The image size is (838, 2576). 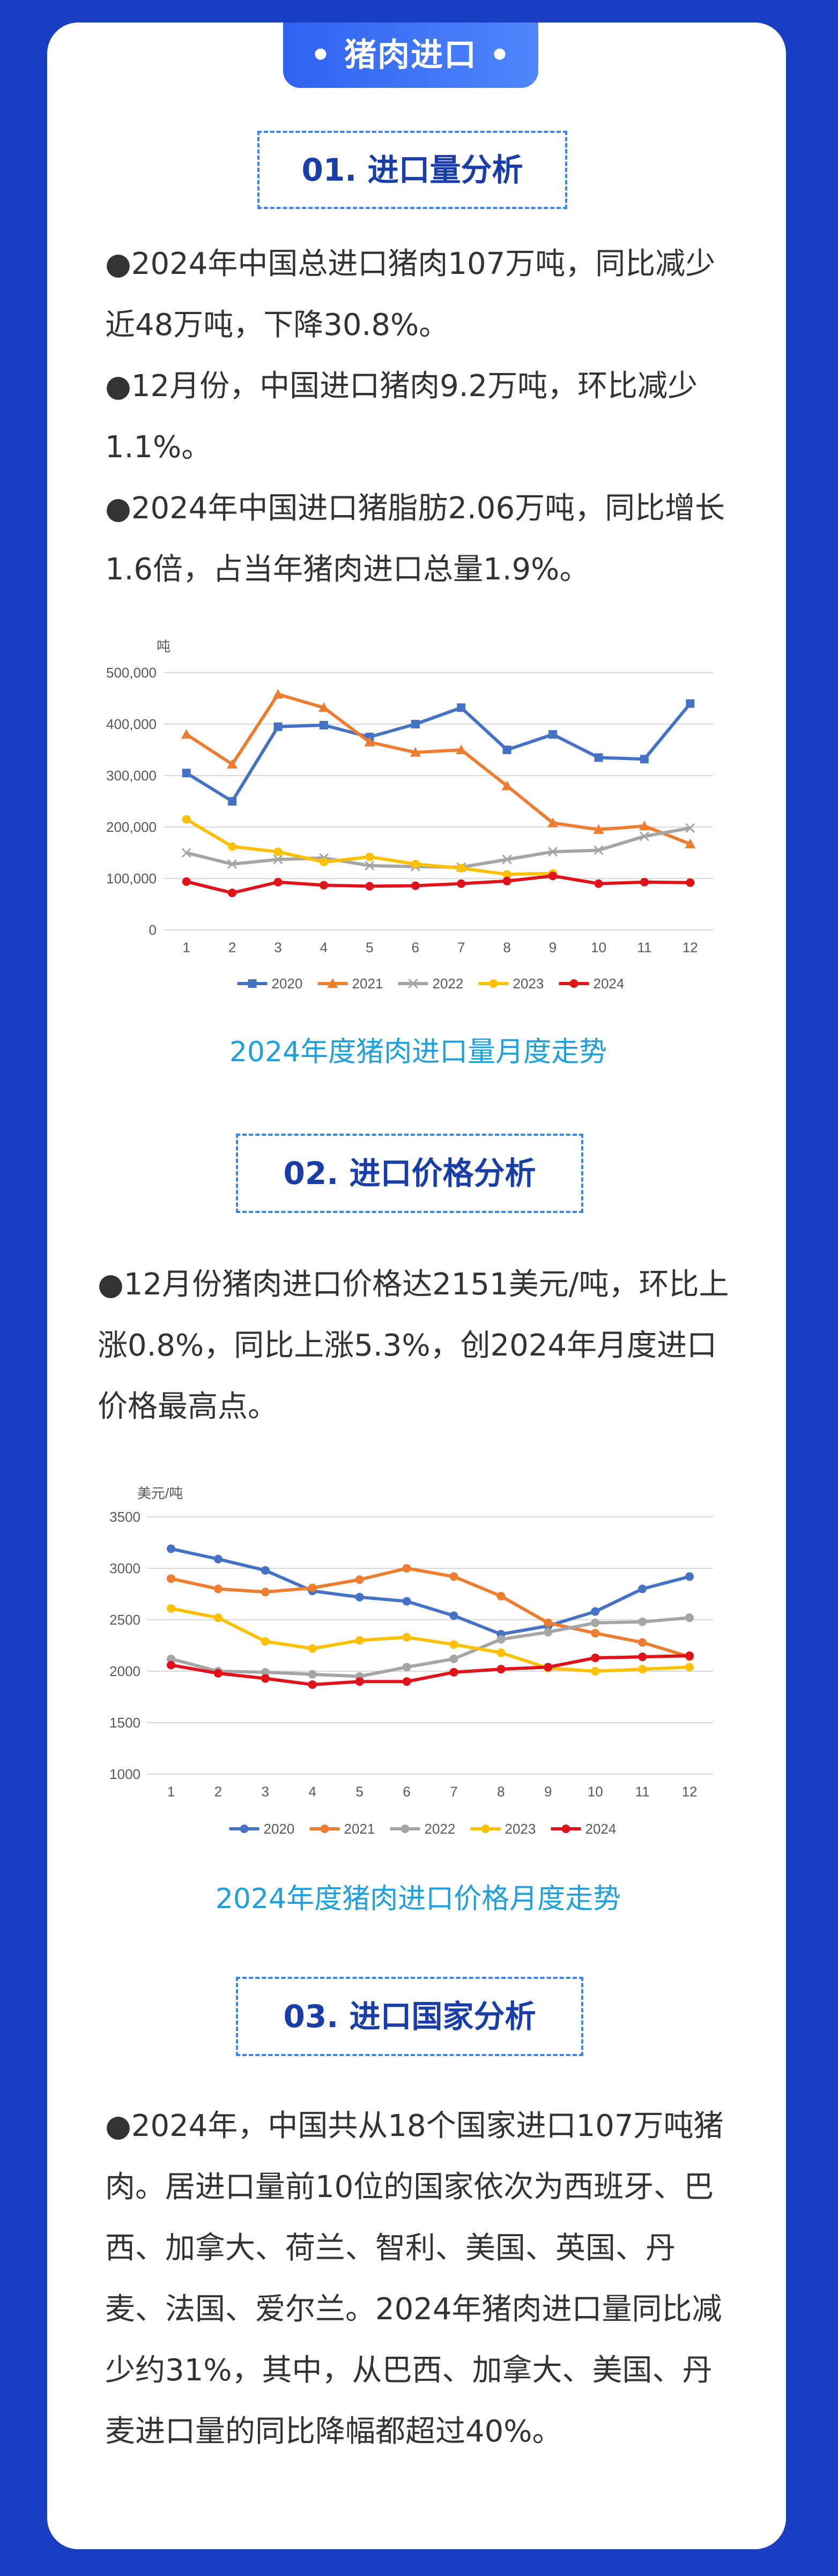 I want to click on y-axis-label: 美元/吨, so click(x=160, y=1493).